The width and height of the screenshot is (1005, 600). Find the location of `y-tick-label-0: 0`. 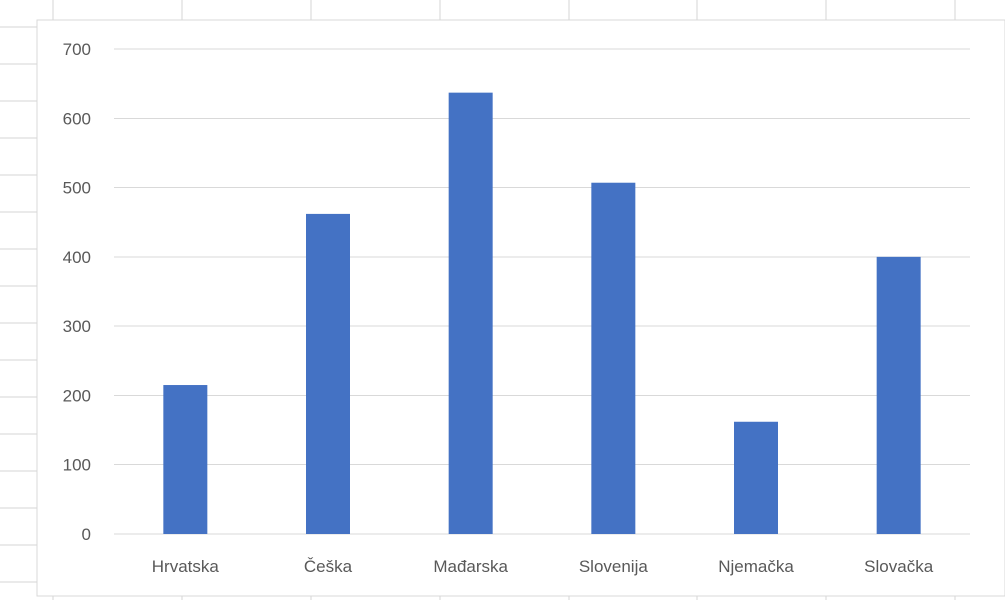

y-tick-label-0: 0 is located at coordinates (86, 534).